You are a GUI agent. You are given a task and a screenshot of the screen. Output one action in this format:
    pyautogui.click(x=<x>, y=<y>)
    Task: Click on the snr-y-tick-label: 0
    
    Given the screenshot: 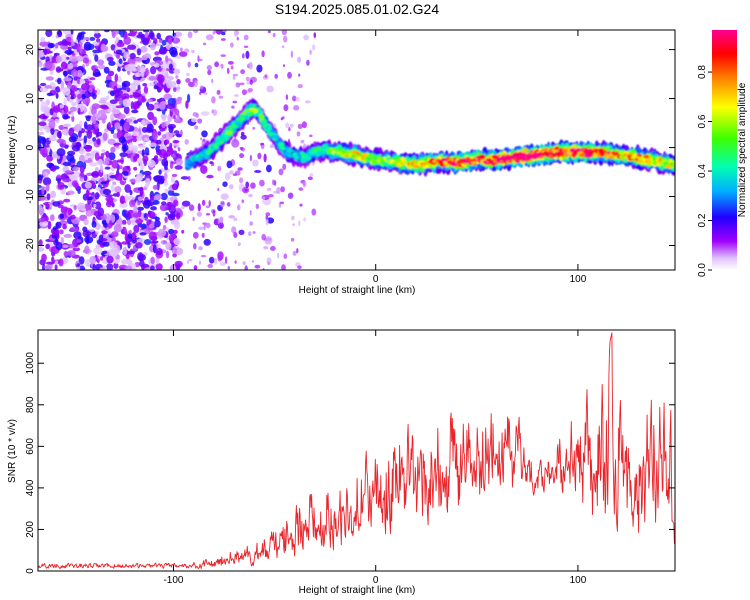 What is the action you would take?
    pyautogui.click(x=30, y=571)
    